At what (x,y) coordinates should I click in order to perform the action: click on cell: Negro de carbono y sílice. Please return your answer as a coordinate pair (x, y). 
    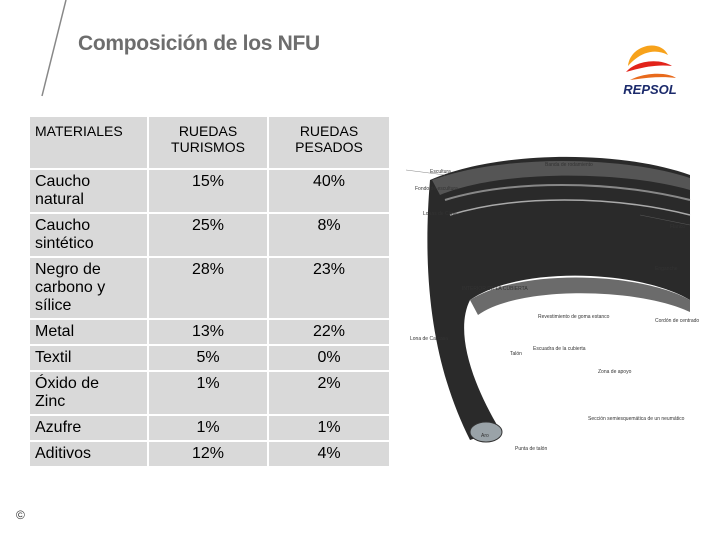
    Looking at the image, I should click on (88, 288).